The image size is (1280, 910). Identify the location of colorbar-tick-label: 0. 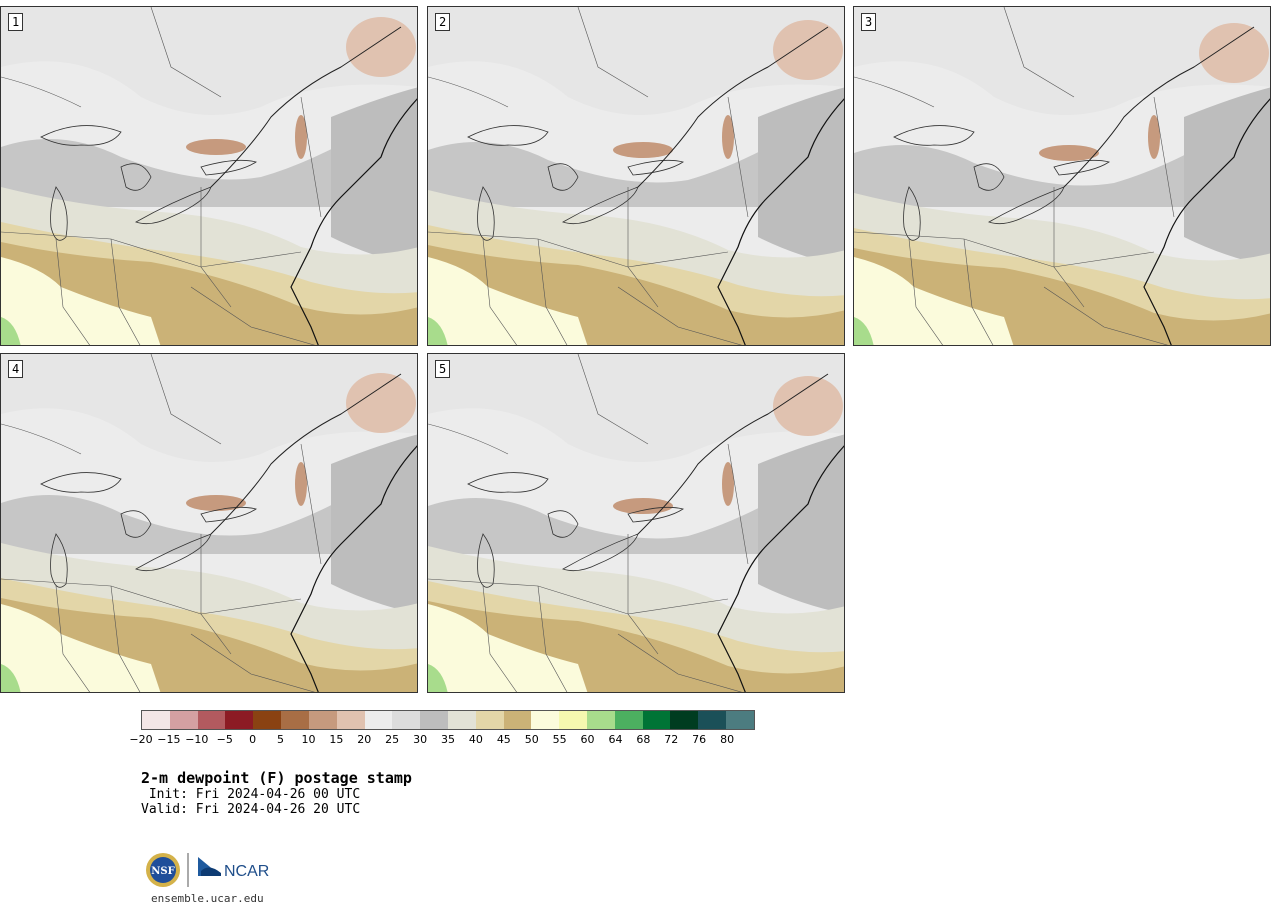
(253, 739).